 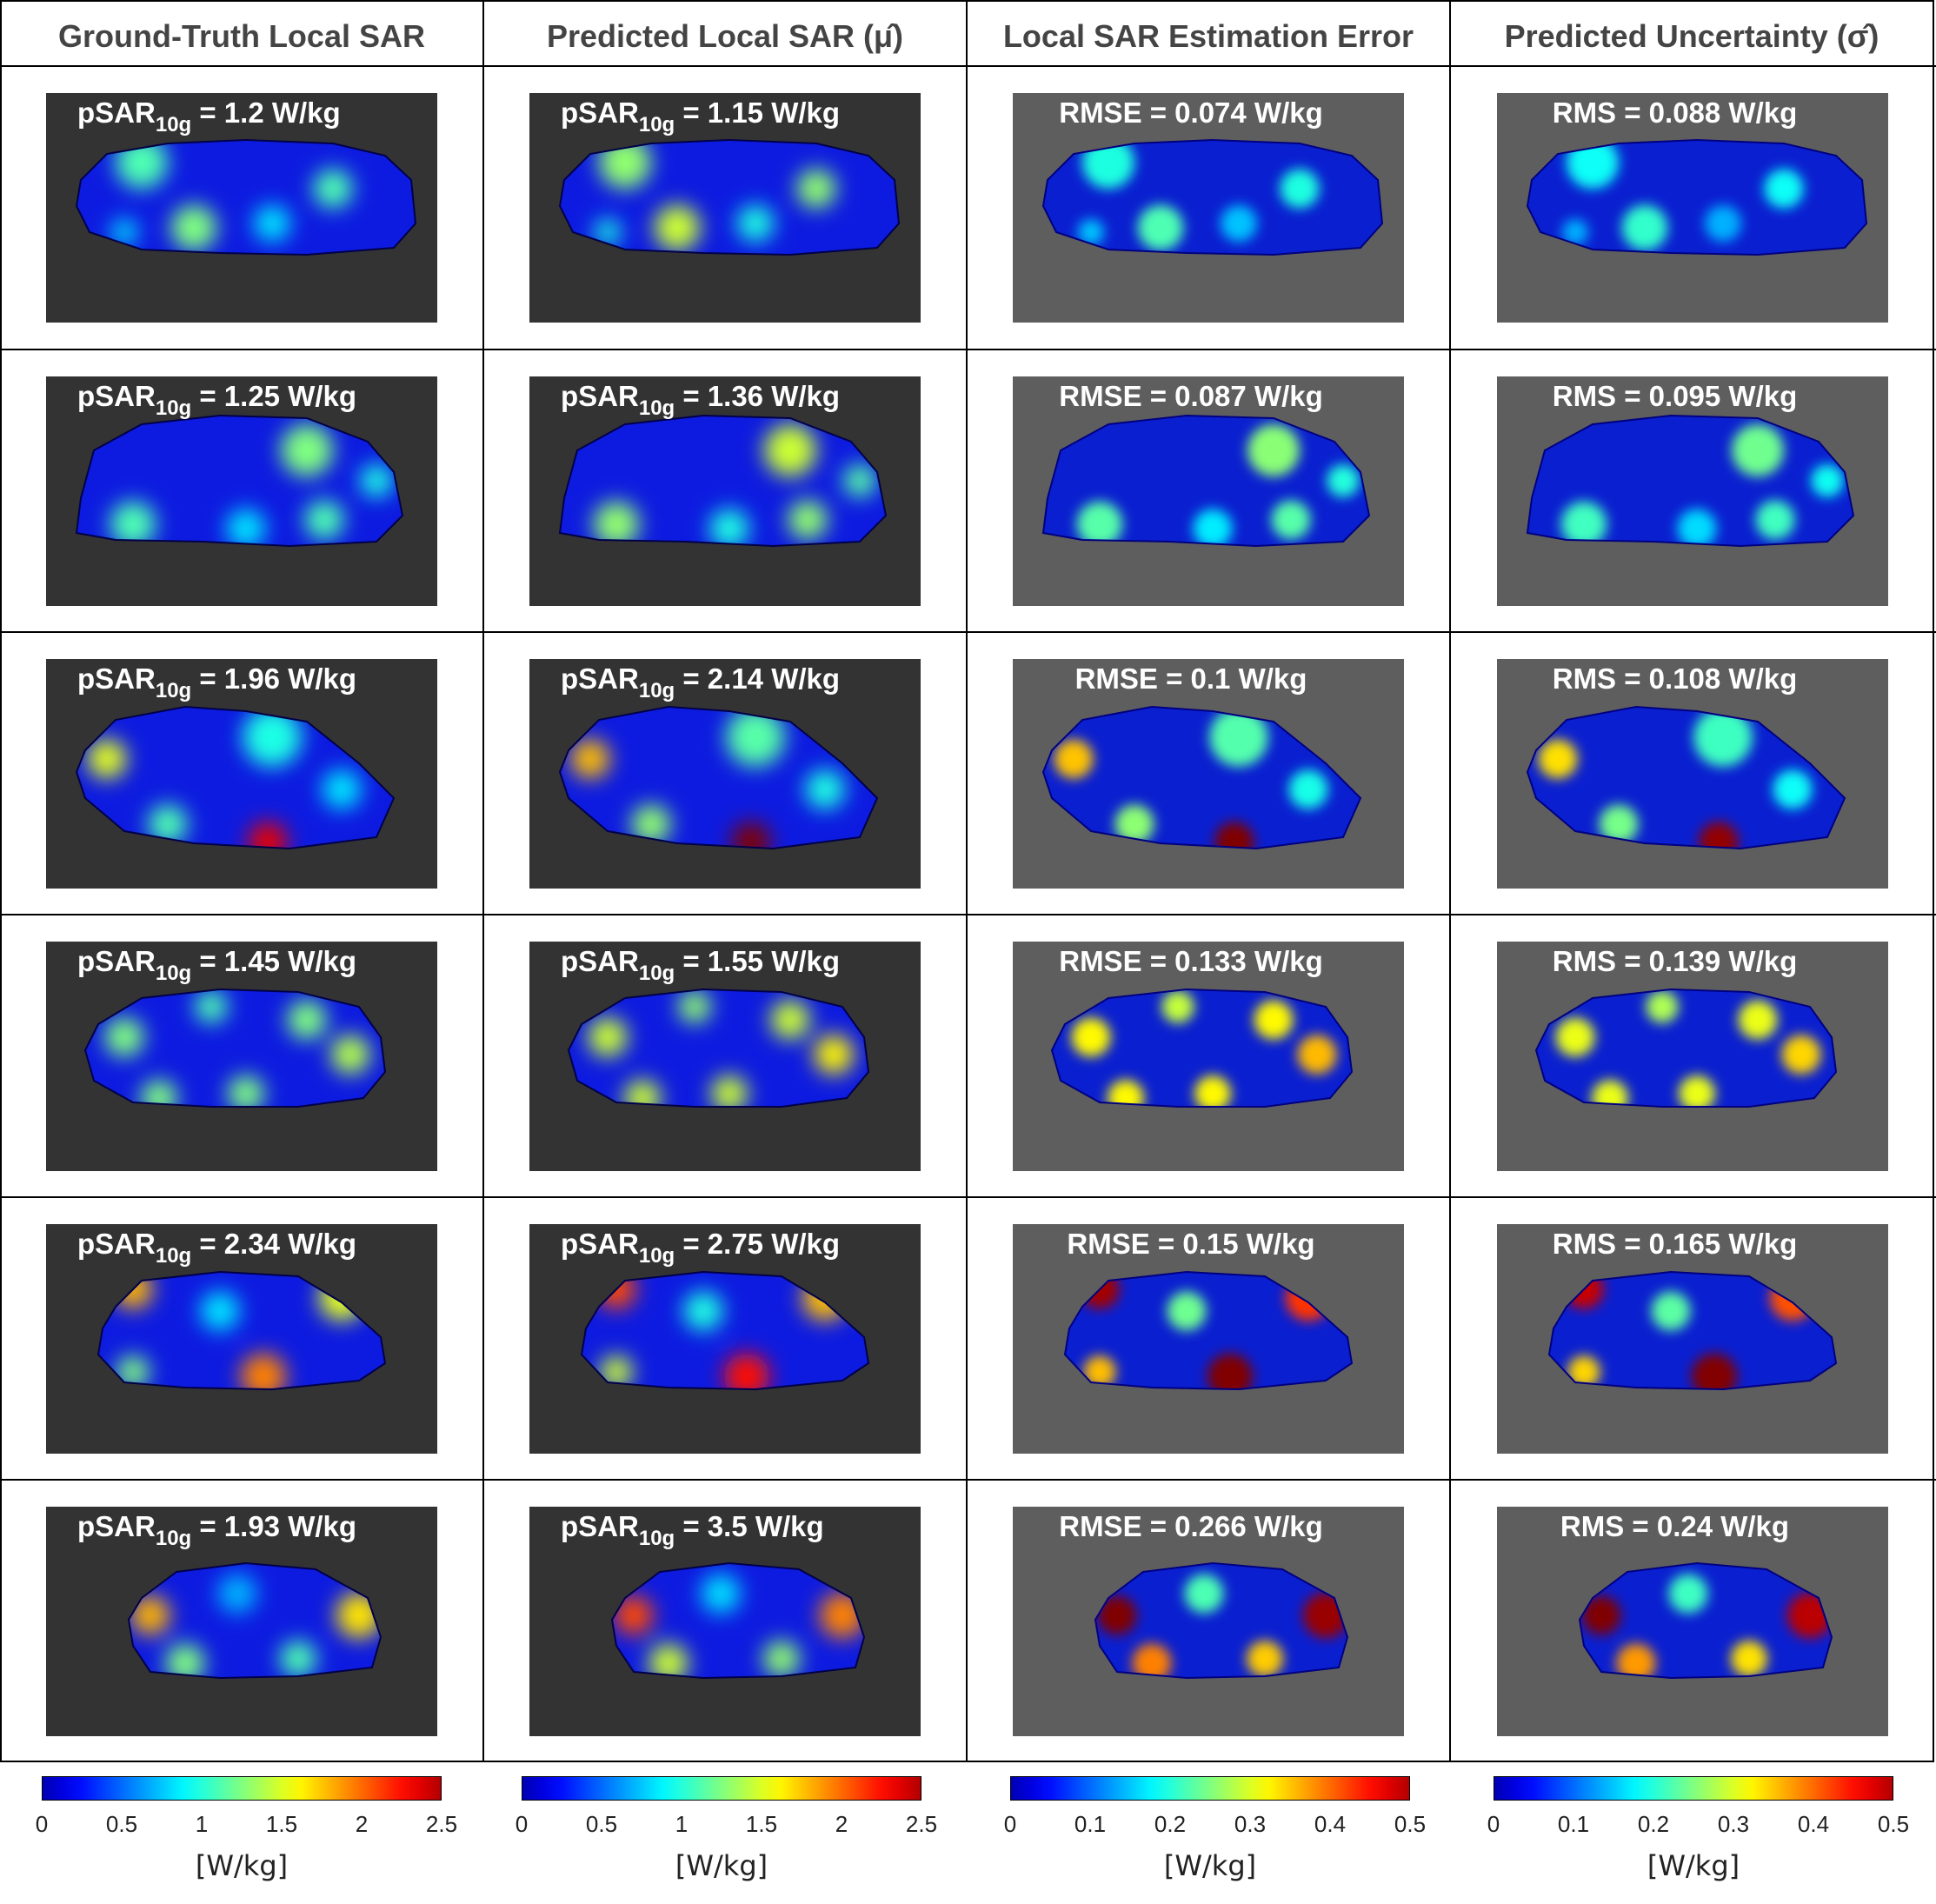 I want to click on colorbar-tick-label: 1, so click(x=202, y=1824).